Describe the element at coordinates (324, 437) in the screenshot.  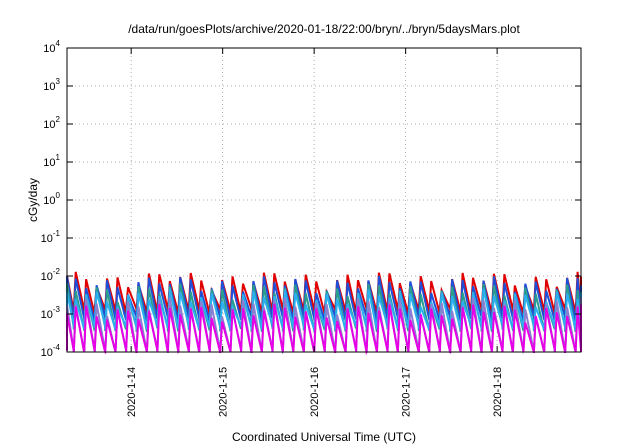
I see `x-axis-label: Coordinated Universal Time (UTC)` at that location.